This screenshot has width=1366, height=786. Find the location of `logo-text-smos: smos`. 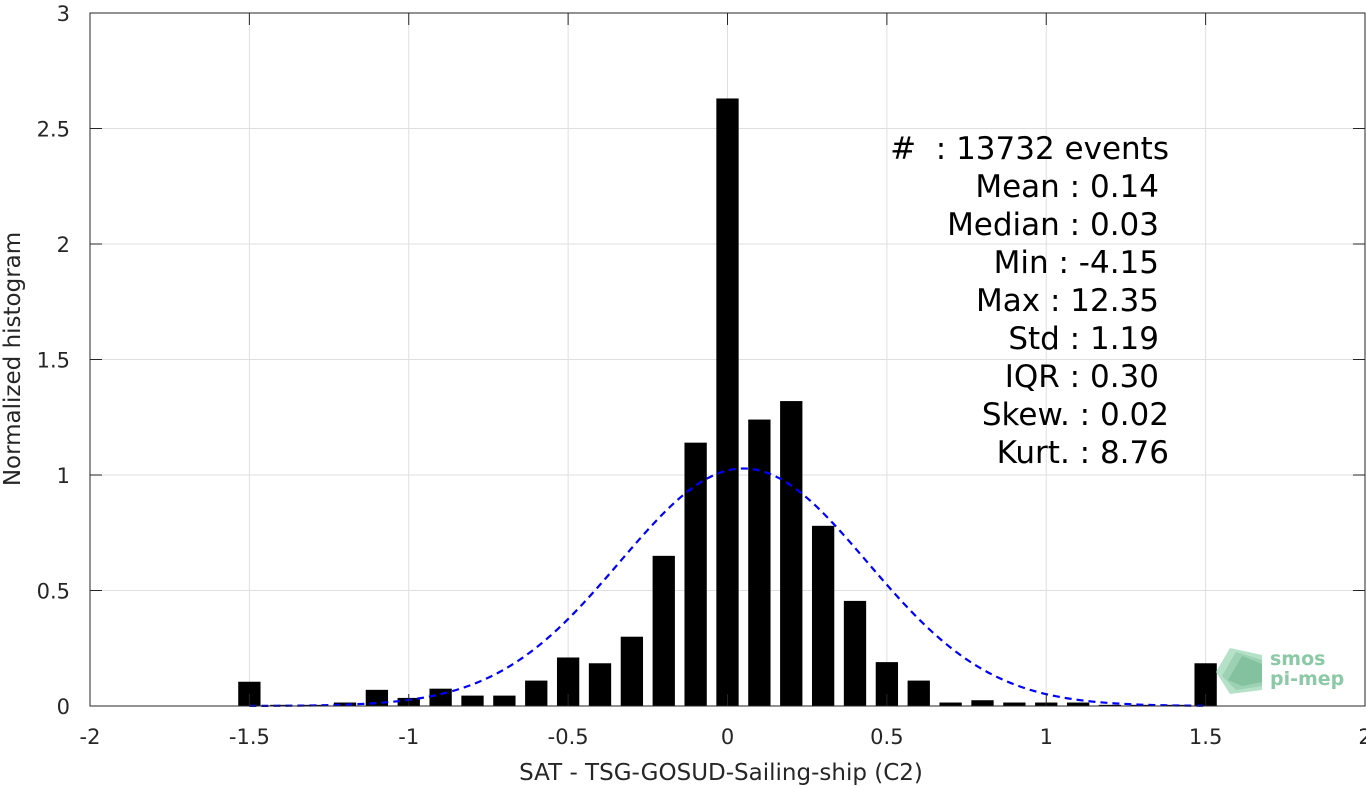

logo-text-smos: smos is located at coordinates (1297, 659).